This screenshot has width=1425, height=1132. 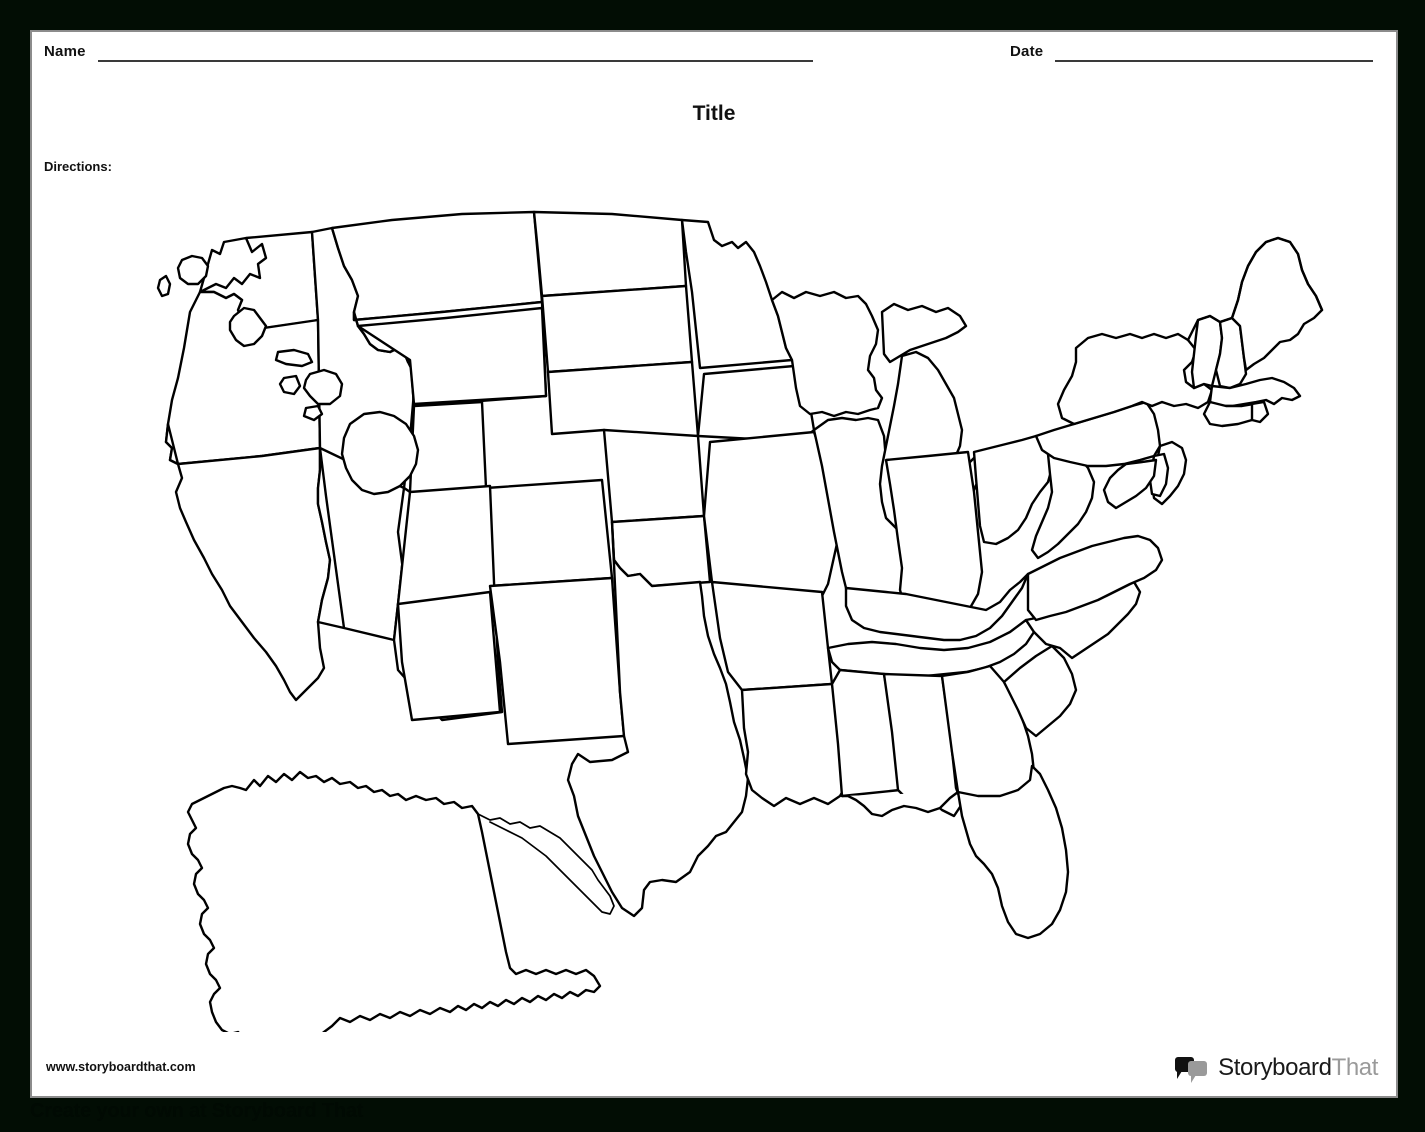 What do you see at coordinates (248, 327) in the screenshot?
I see `hawaii-oahu` at bounding box center [248, 327].